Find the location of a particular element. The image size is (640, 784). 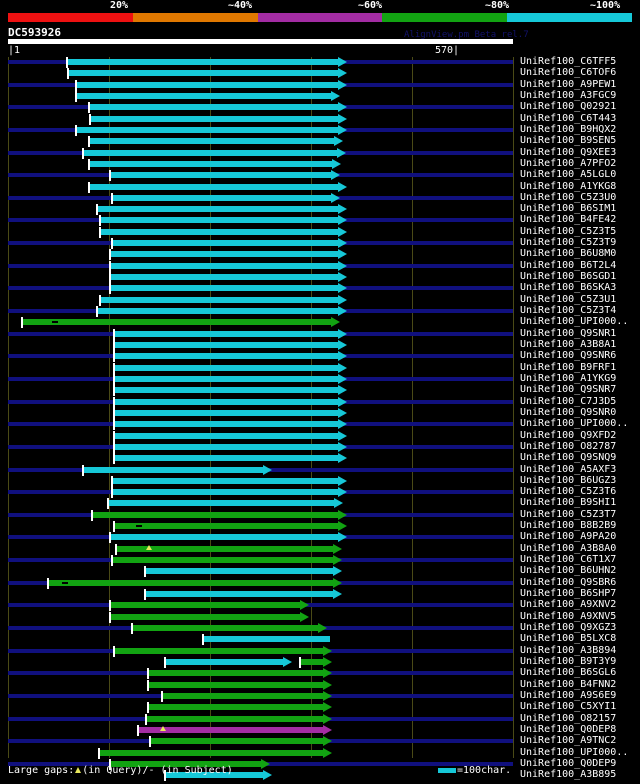

alignment-row: UniRef100_B6SGD1 is located at coordinates (320, 277).